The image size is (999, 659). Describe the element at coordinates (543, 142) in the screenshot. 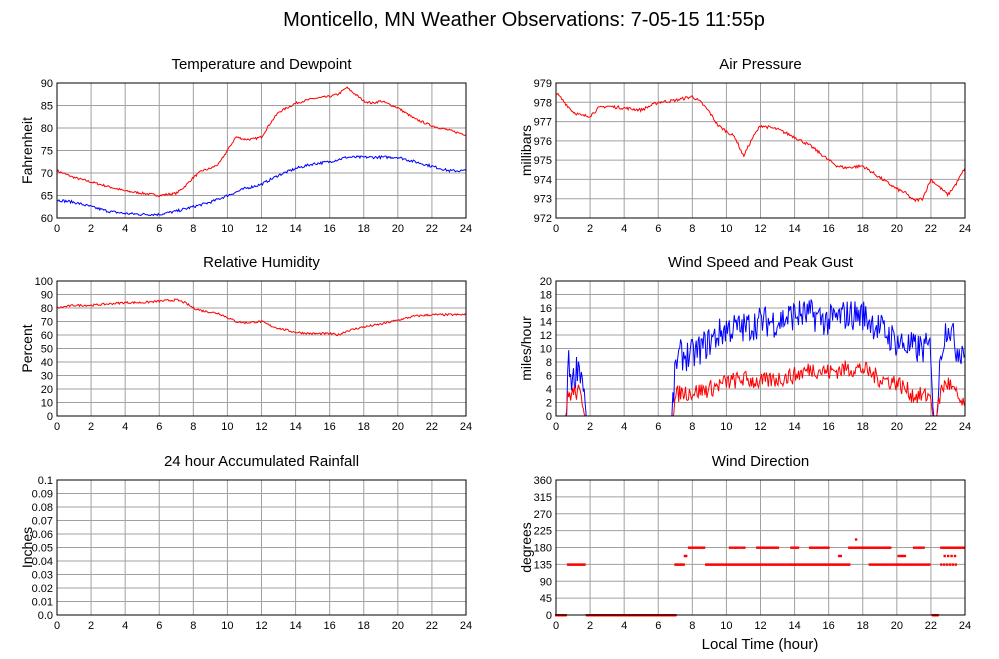

I see `y-tick-label: 976` at that location.